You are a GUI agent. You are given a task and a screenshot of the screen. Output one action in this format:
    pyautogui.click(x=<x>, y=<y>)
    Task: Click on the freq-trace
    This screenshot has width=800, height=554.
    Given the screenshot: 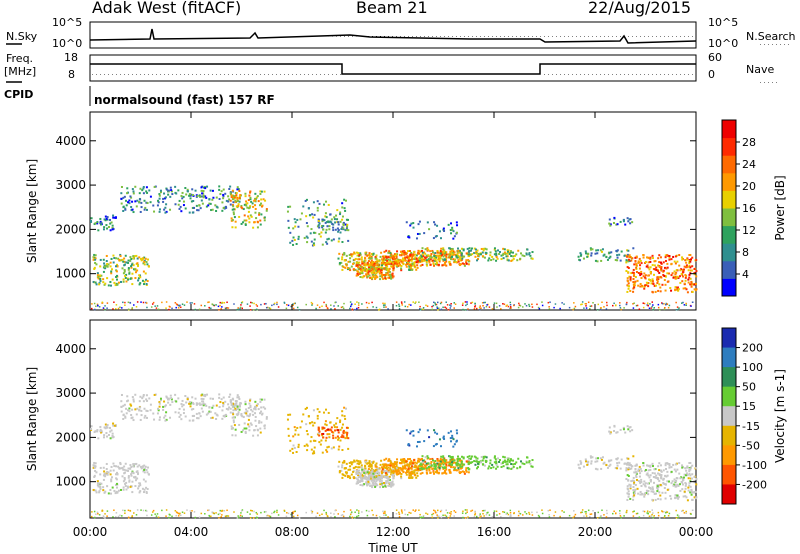 What is the action you would take?
    pyautogui.click(x=393, y=69)
    